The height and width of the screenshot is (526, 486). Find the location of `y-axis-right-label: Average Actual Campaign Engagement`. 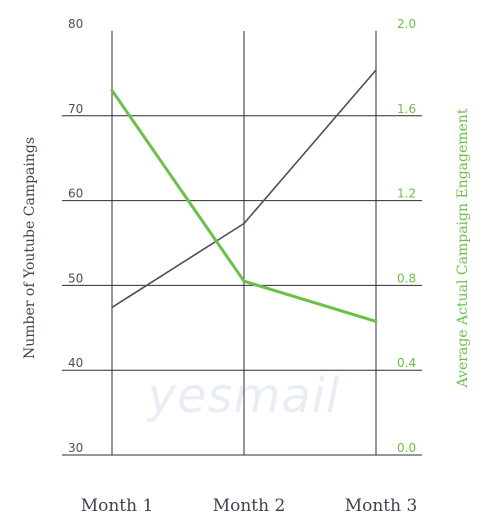

y-axis-right-label: Average Actual Campaign Engagement is located at coordinates (463, 248).